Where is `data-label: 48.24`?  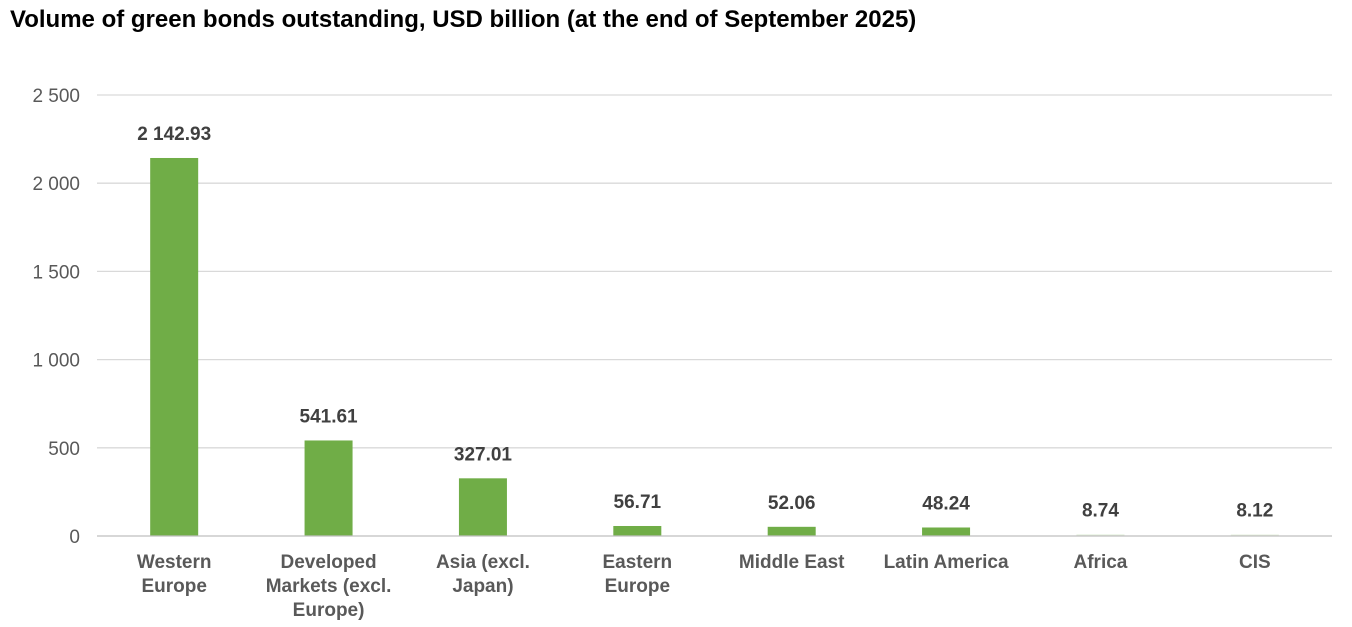 data-label: 48.24 is located at coordinates (946, 503).